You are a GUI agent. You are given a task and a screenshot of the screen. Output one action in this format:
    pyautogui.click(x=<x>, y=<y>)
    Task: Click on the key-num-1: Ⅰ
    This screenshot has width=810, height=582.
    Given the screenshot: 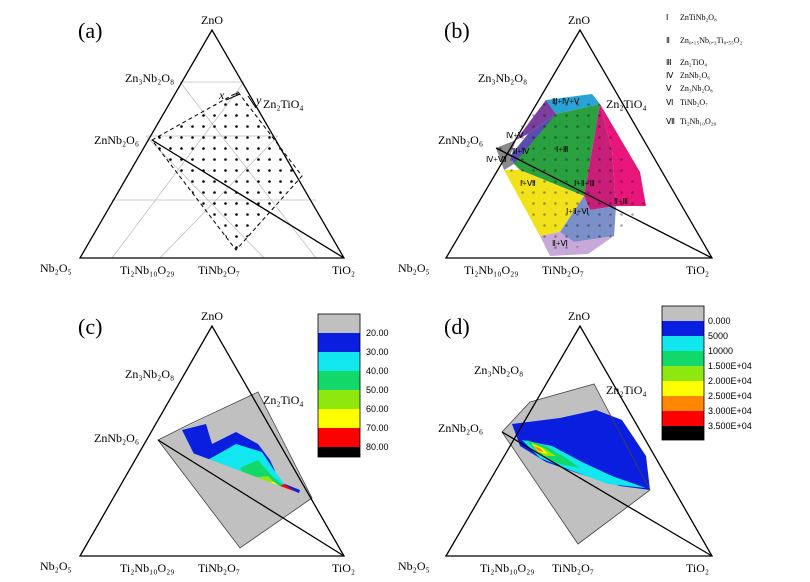 What is the action you would take?
    pyautogui.click(x=667, y=17)
    